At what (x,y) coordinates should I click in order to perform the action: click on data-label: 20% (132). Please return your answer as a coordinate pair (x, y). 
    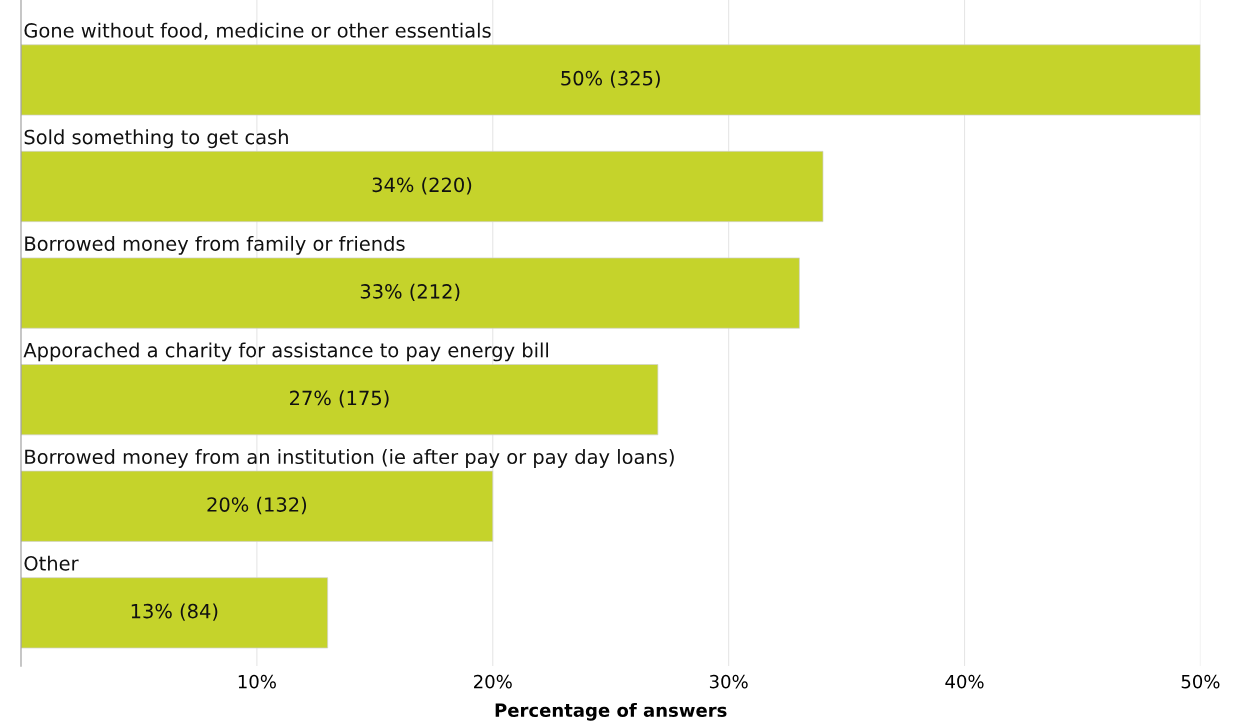
    Looking at the image, I should click on (257, 505).